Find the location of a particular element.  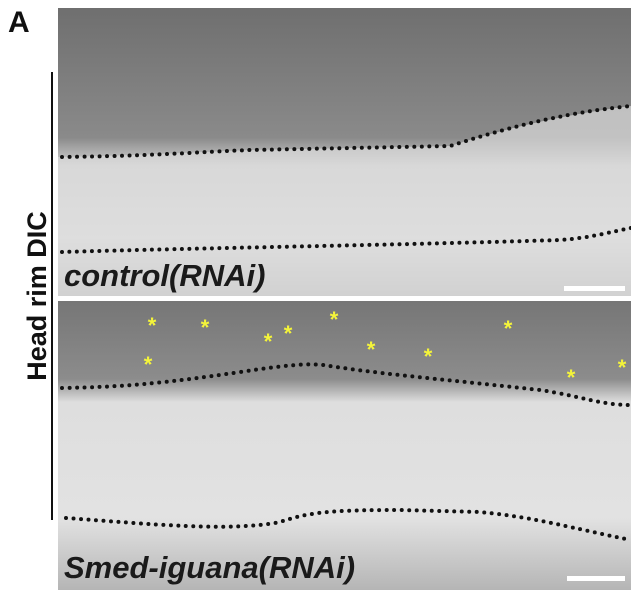

condition-label: Smed-iguana(RNAi) is located at coordinates (209, 567).